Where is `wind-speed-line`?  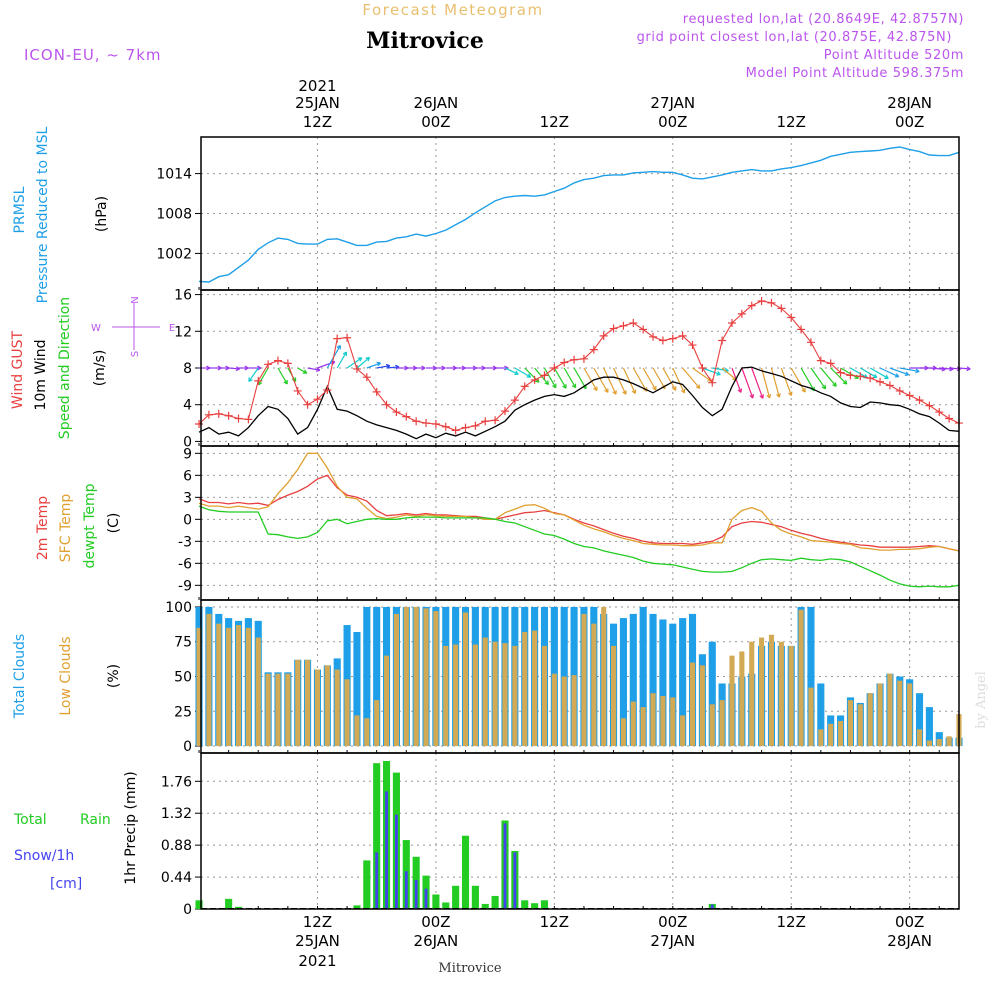
wind-speed-line is located at coordinates (579, 403).